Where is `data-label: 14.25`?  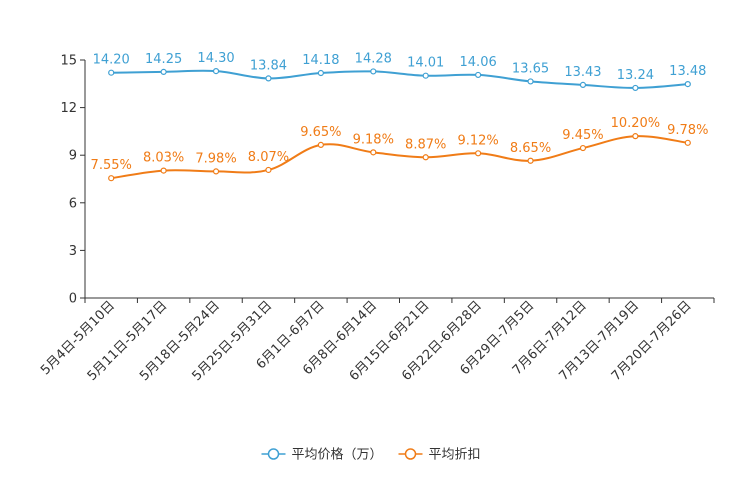
data-label: 14.25 is located at coordinates (163, 59).